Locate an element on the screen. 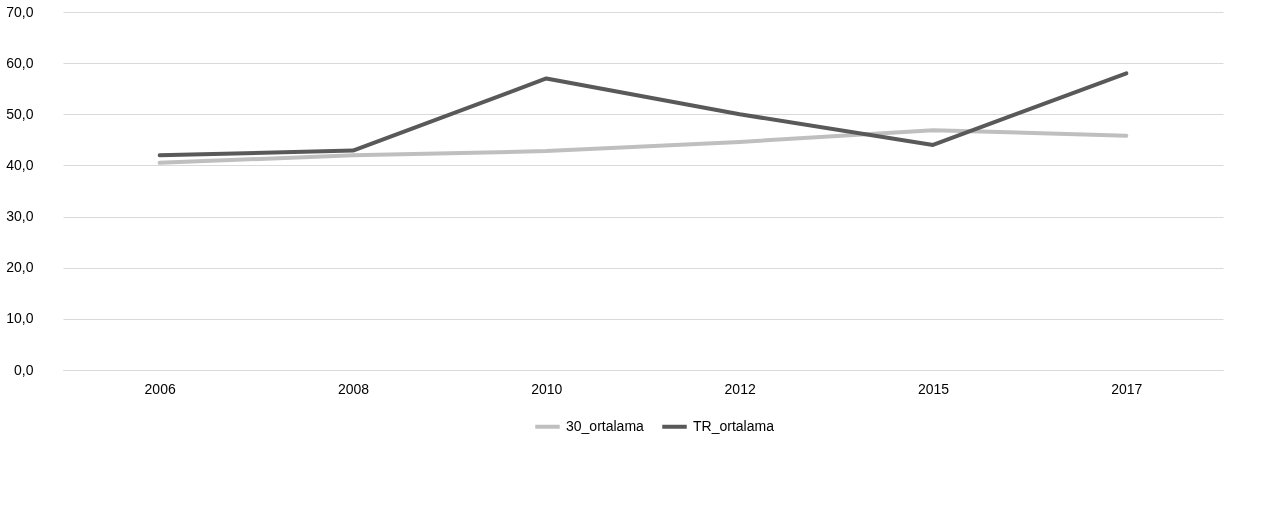 The width and height of the screenshot is (1277, 515). y-tick-label: 10,0 is located at coordinates (20, 318).